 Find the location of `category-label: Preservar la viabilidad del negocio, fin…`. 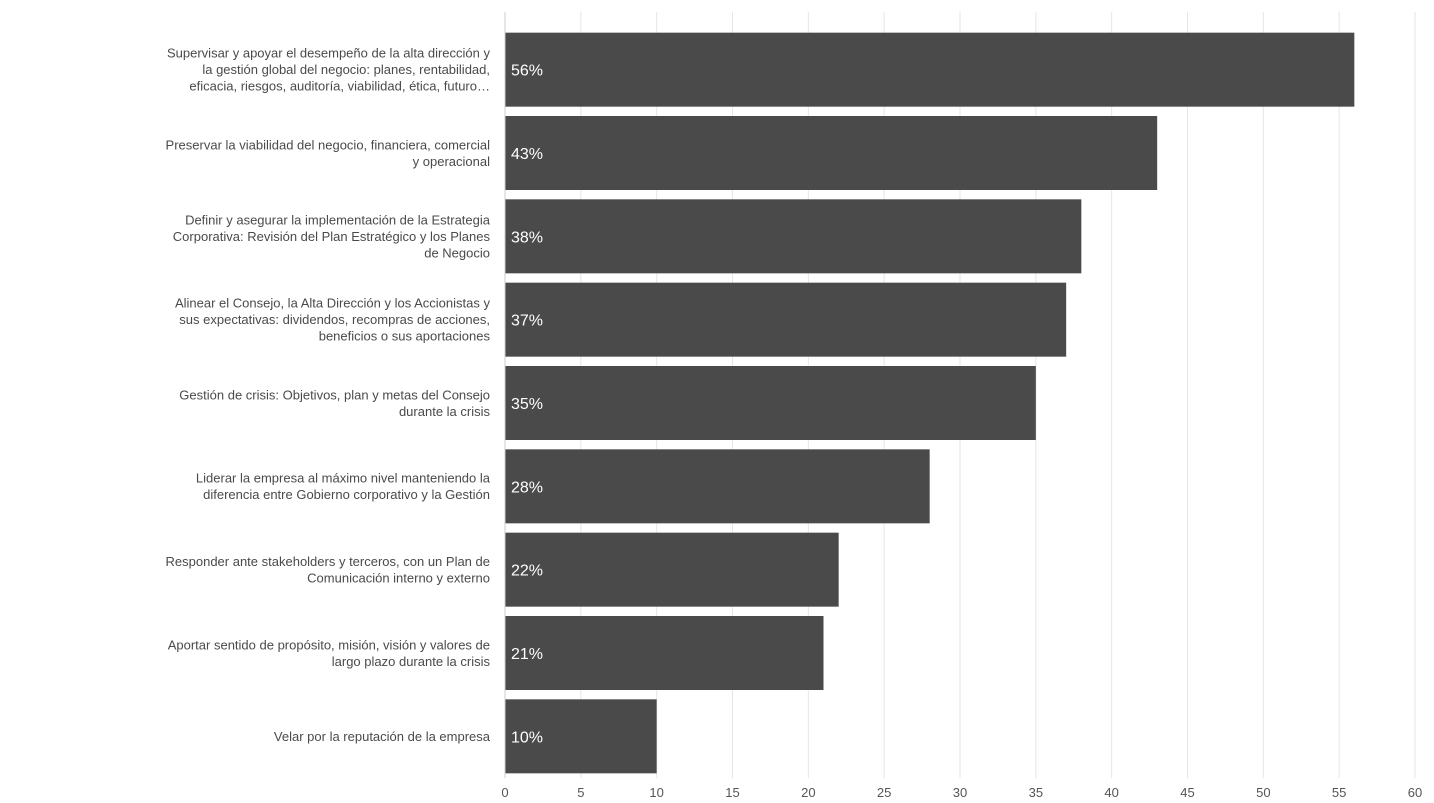

category-label: Preservar la viabilidad del negocio, fin… is located at coordinates (328, 153).